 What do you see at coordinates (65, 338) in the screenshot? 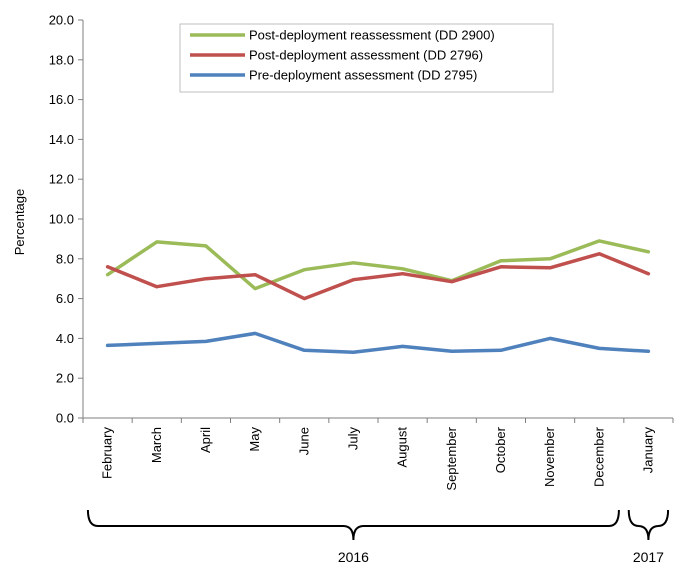
I see `y-tick-label: 4.0` at bounding box center [65, 338].